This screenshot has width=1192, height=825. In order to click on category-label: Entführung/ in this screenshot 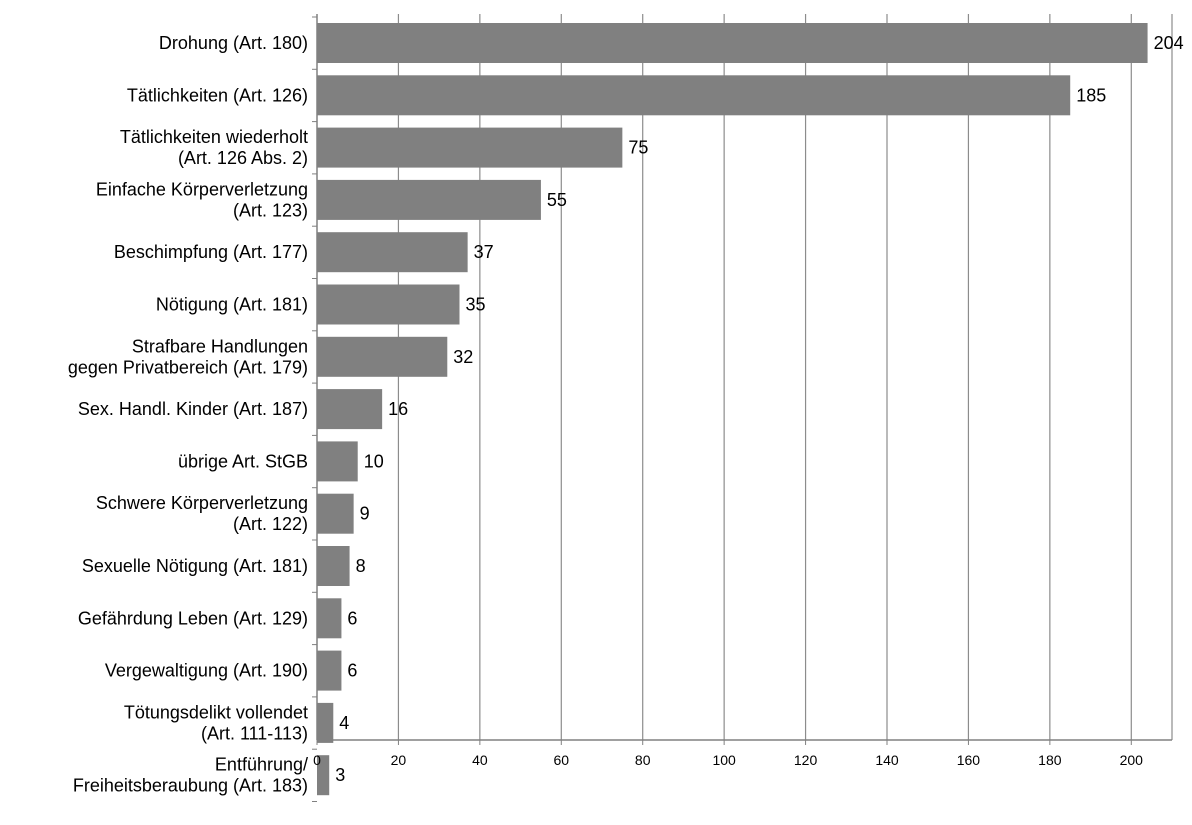, I will do `click(261, 765)`.